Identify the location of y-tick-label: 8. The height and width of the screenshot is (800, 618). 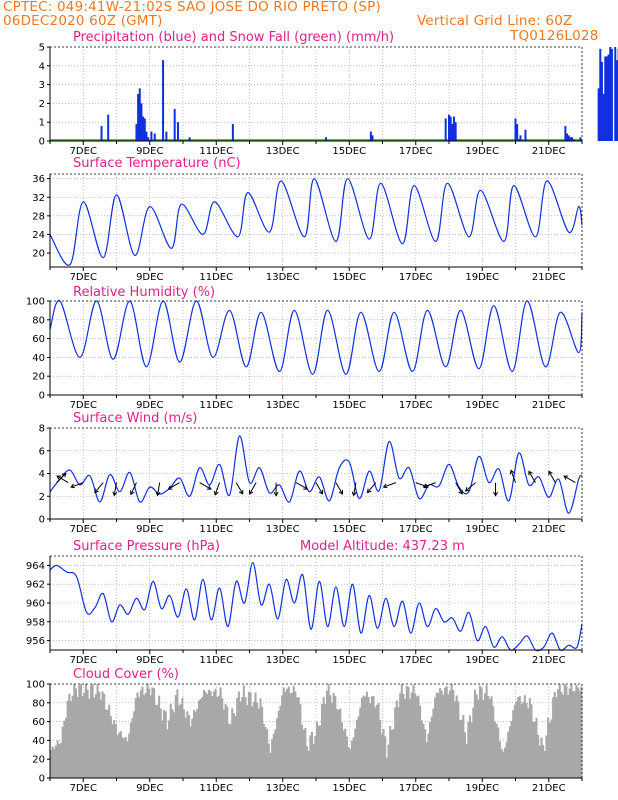
(42, 429).